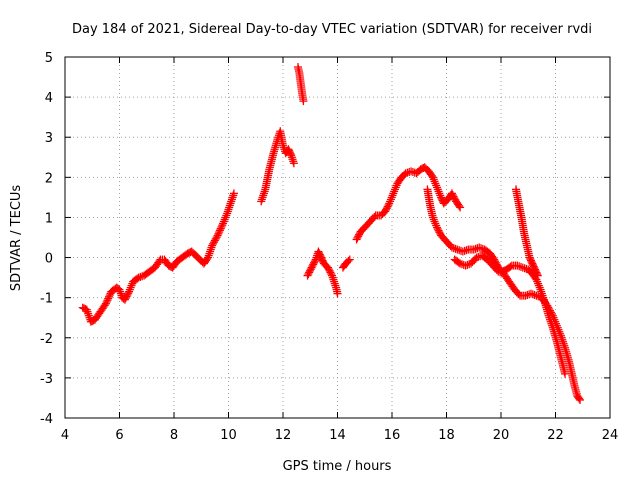 The image size is (640, 485). I want to click on x-tick-label: 8, so click(174, 435).